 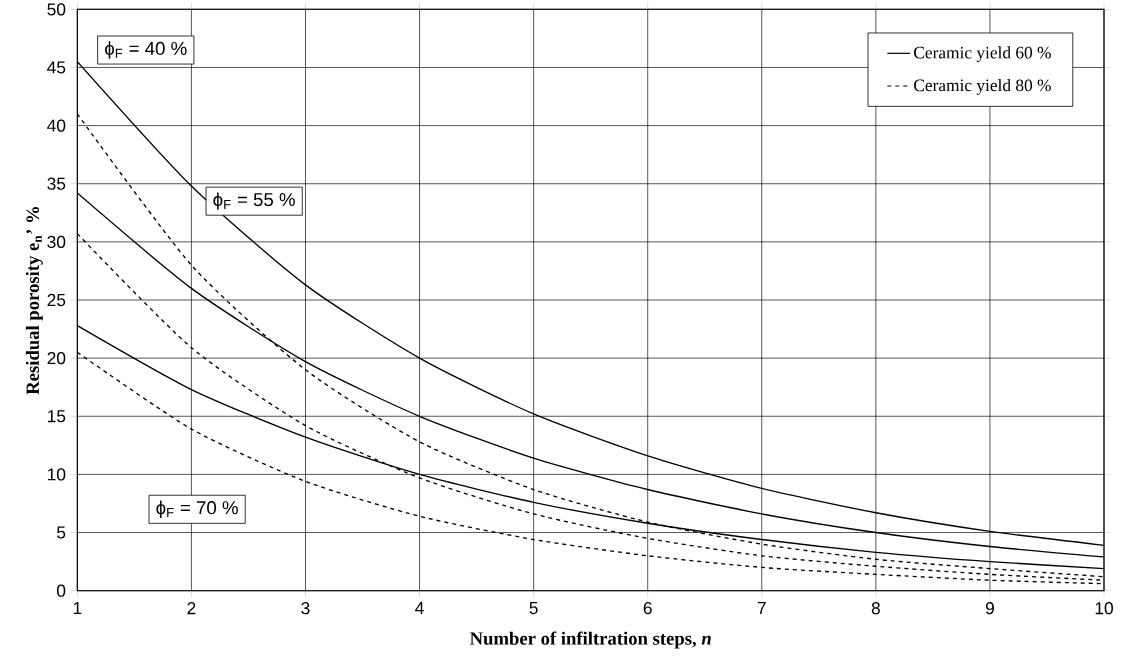 I want to click on y-tick-label: 35, so click(x=56, y=183).